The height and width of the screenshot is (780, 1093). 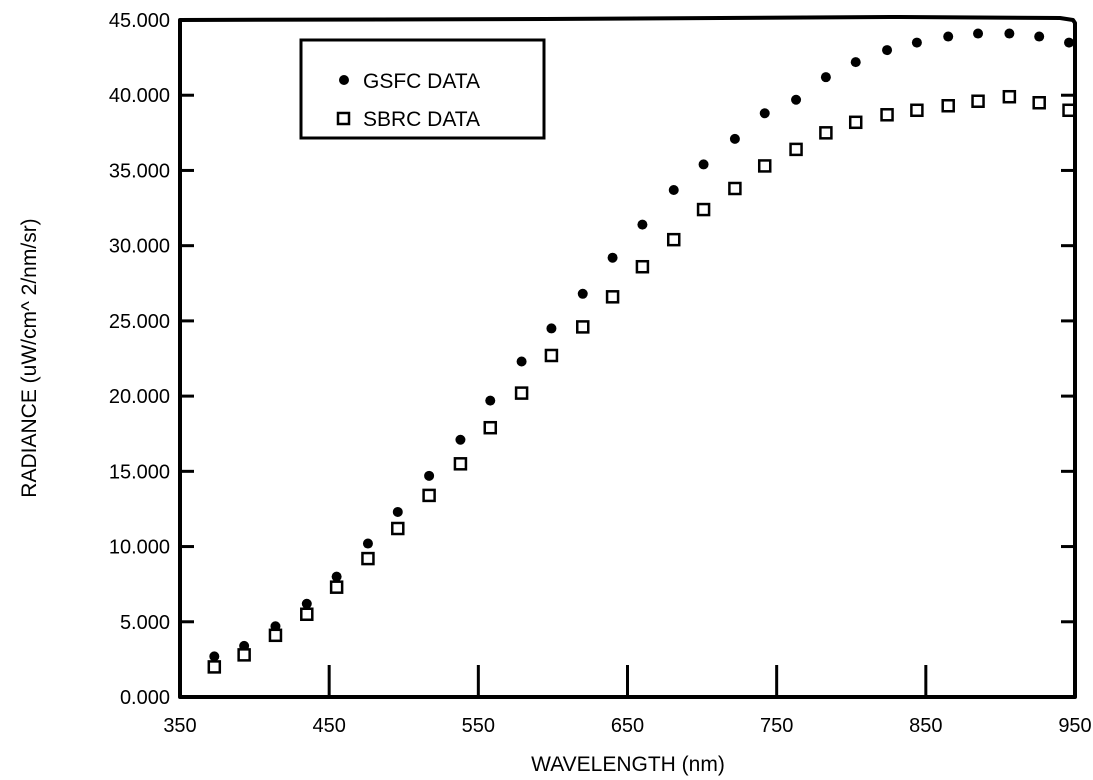 I want to click on x-tick-label: 450, so click(x=328, y=726).